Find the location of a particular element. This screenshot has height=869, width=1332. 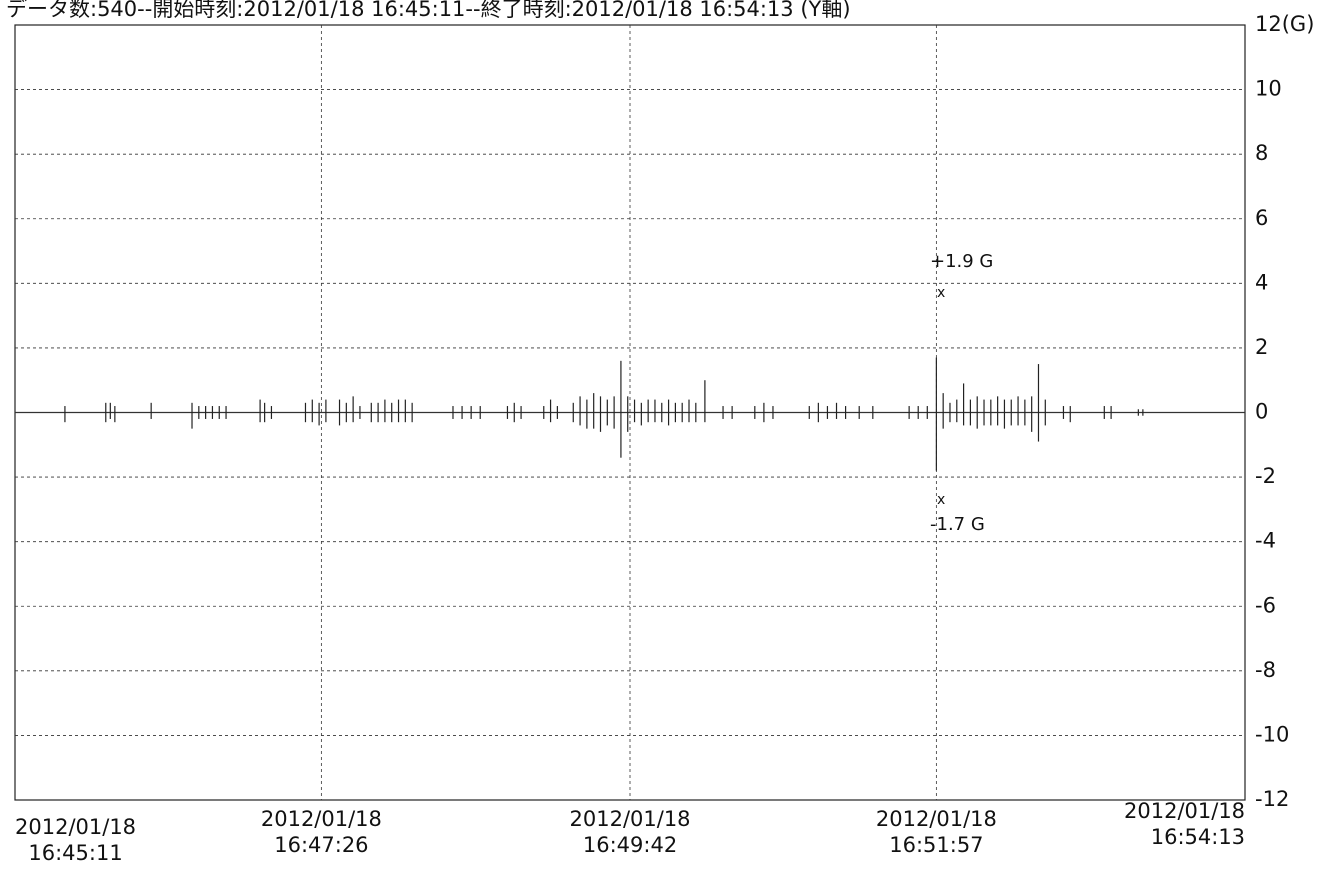

y-tick-label: 0 is located at coordinates (1261, 412).